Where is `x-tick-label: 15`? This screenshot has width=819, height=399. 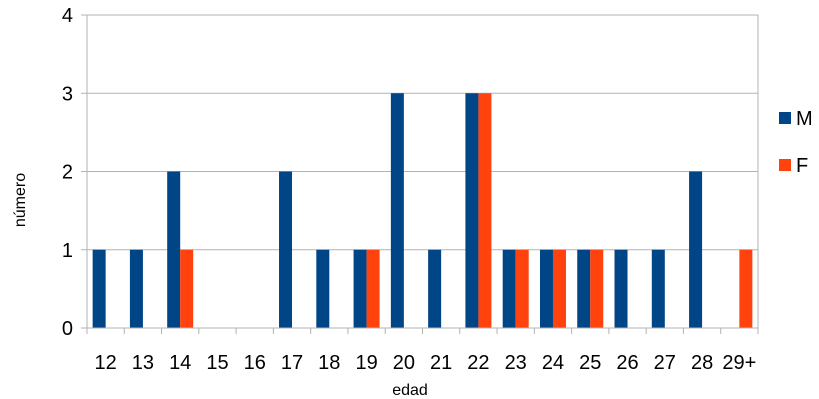
x-tick-label: 15 is located at coordinates (217, 363).